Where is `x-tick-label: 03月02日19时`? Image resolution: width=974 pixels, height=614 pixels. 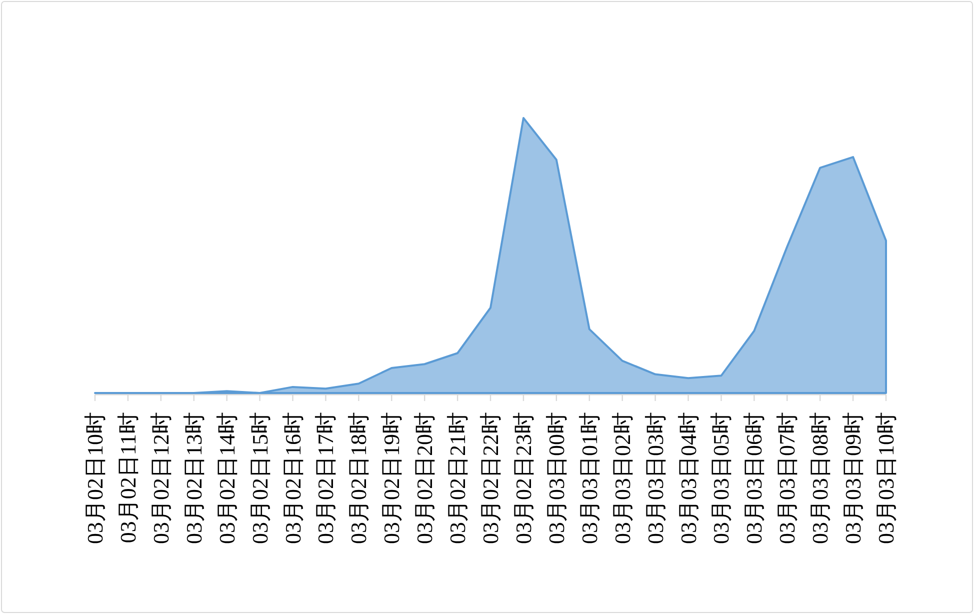
x-tick-label: 03月02日19时 is located at coordinates (391, 478).